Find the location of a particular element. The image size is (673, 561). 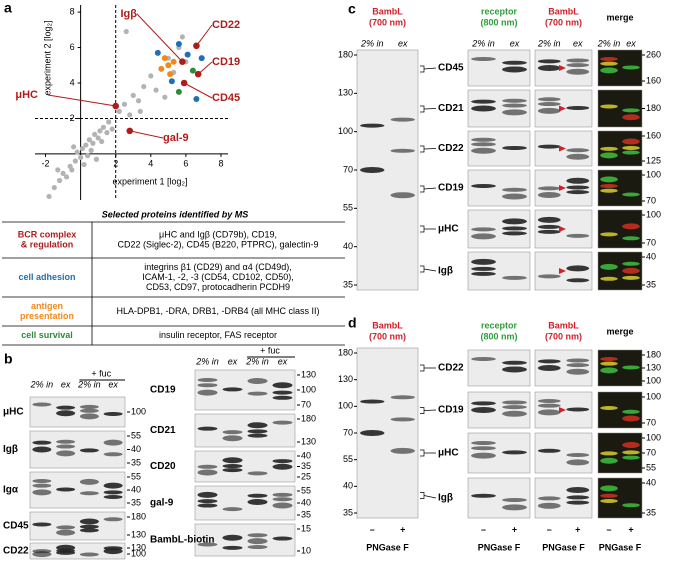

row-label: μHC is located at coordinates (448, 229).